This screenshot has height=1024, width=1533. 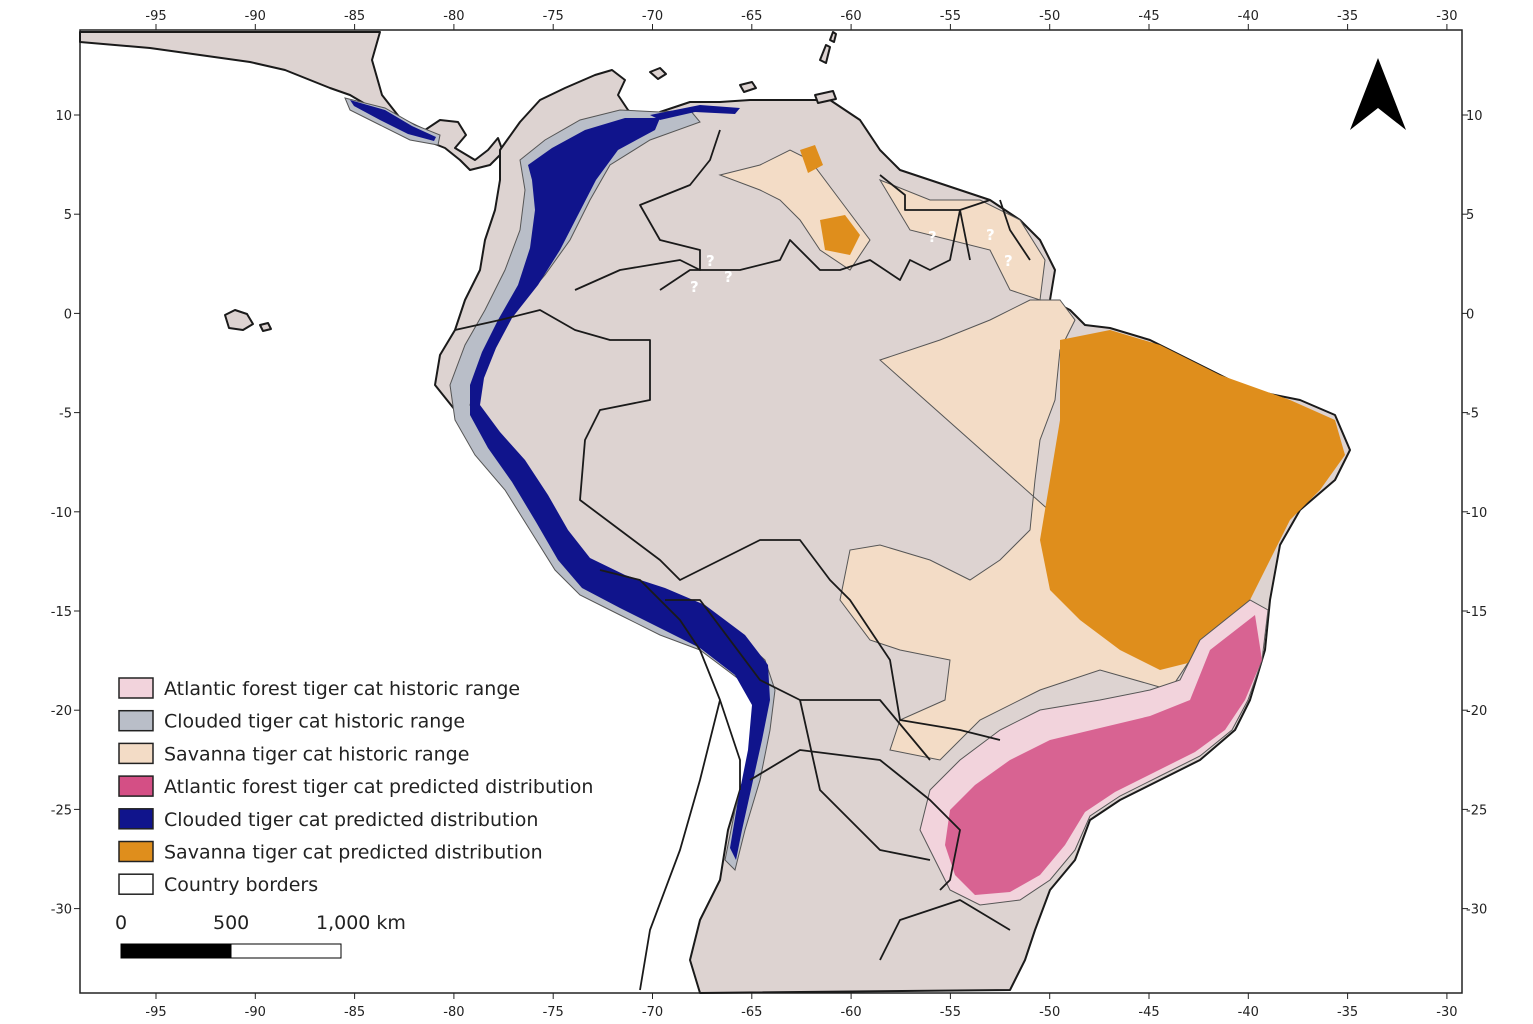 What do you see at coordinates (155, 1012) in the screenshot?
I see `x-tick-label-bottom: -95` at bounding box center [155, 1012].